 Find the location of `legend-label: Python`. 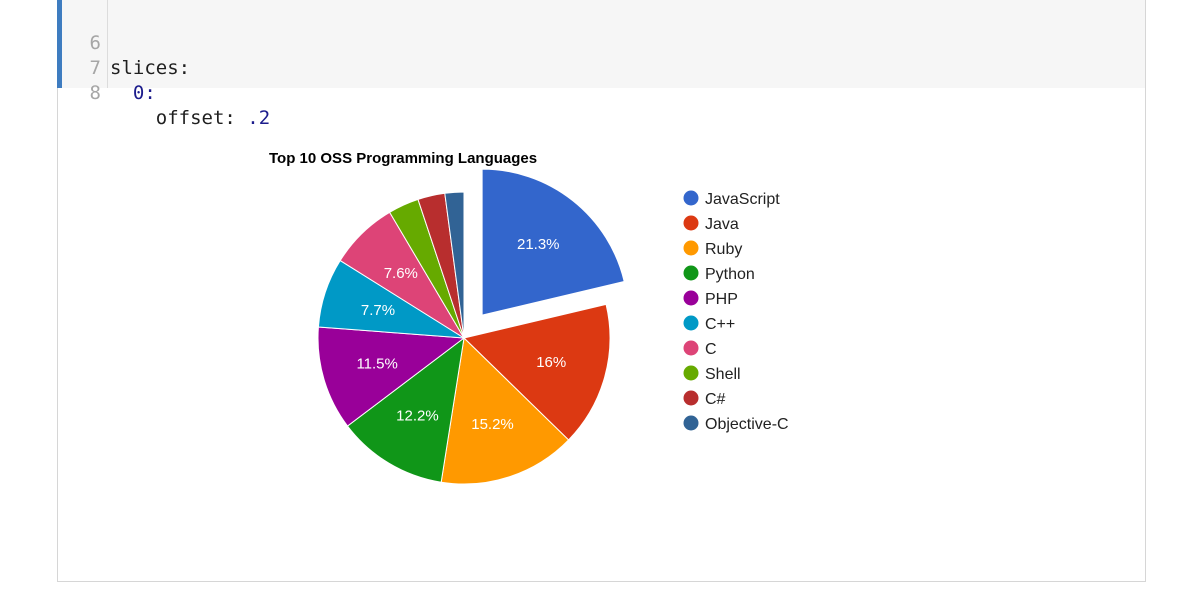

legend-label: Python is located at coordinates (730, 274).